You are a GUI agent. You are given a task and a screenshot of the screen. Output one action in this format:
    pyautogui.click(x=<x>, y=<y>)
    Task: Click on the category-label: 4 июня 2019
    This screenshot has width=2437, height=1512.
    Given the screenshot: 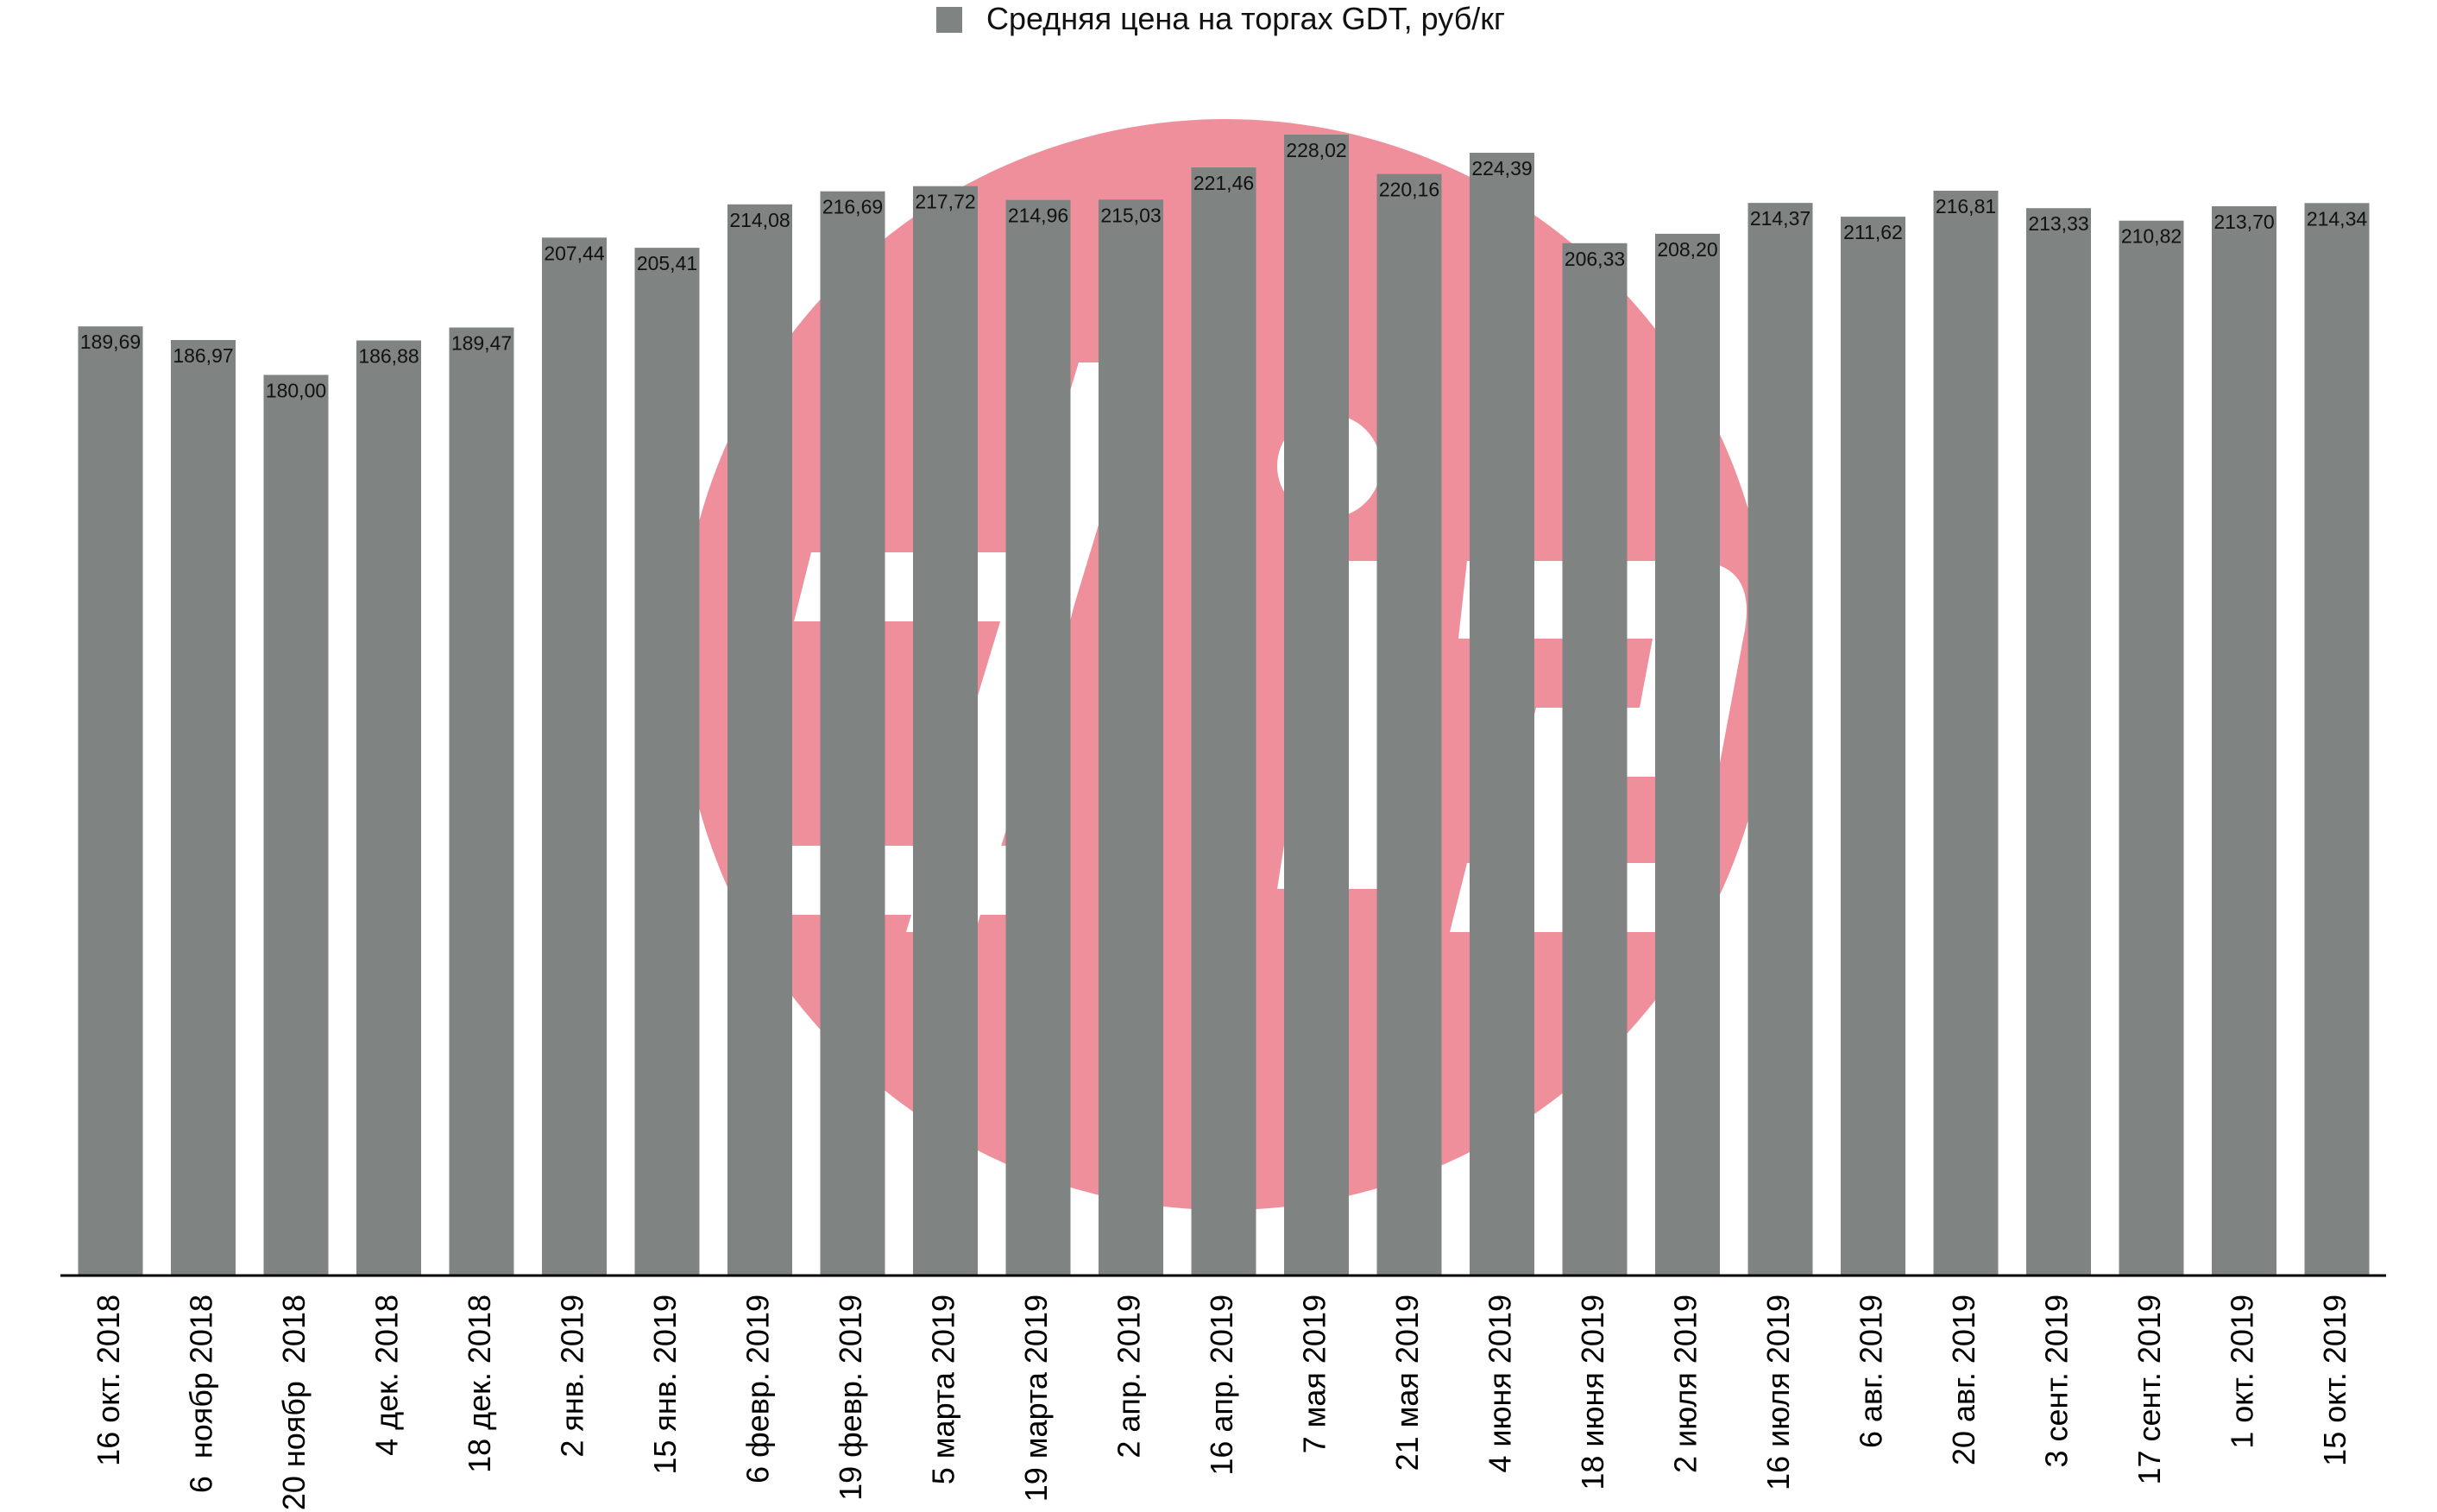 What is the action you would take?
    pyautogui.click(x=1500, y=1384)
    